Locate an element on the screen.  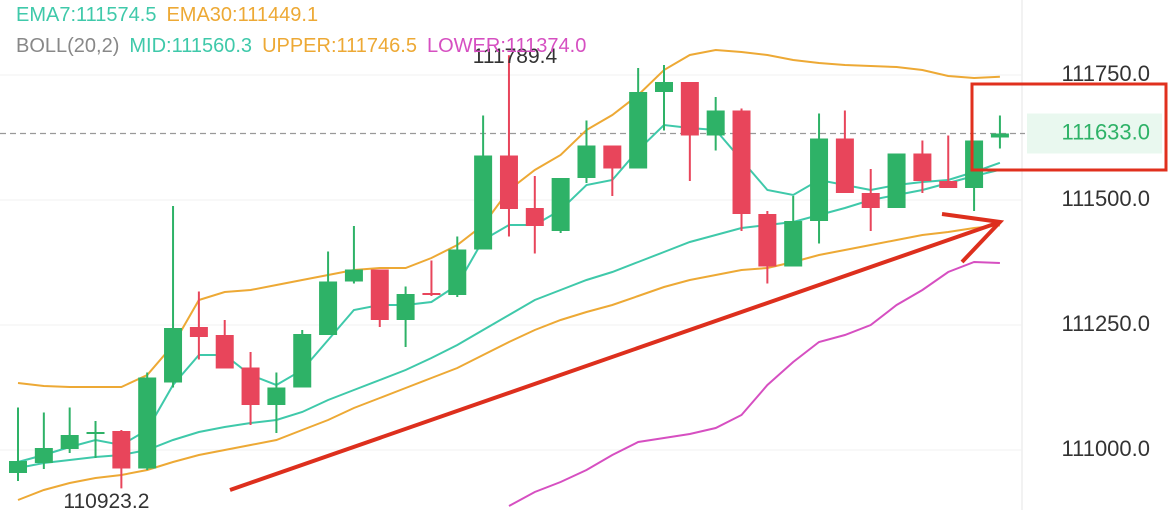
legend-entry: EMA7:111574.5 is located at coordinates (86, 15).